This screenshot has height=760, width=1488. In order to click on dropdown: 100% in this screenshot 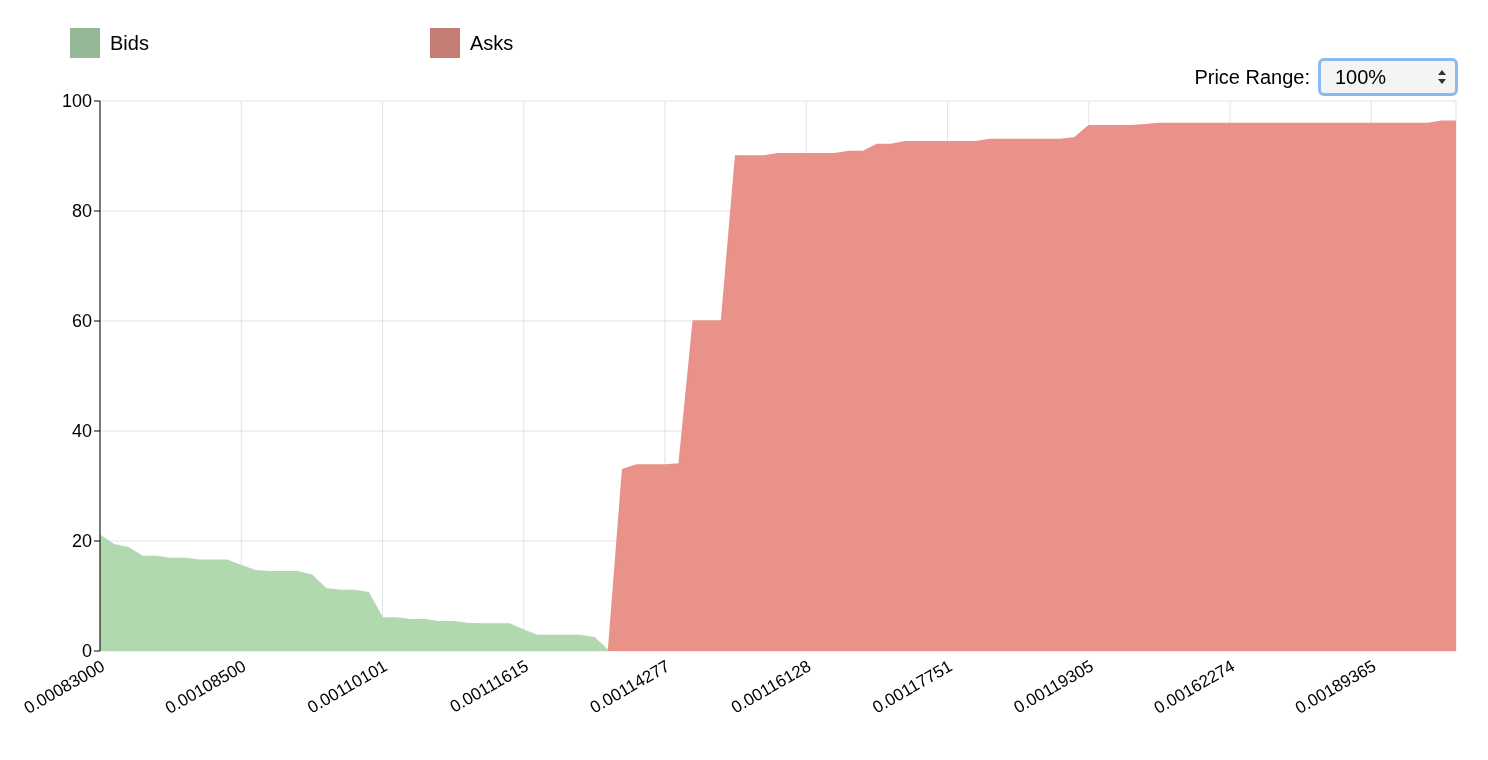, I will do `click(1388, 77)`.